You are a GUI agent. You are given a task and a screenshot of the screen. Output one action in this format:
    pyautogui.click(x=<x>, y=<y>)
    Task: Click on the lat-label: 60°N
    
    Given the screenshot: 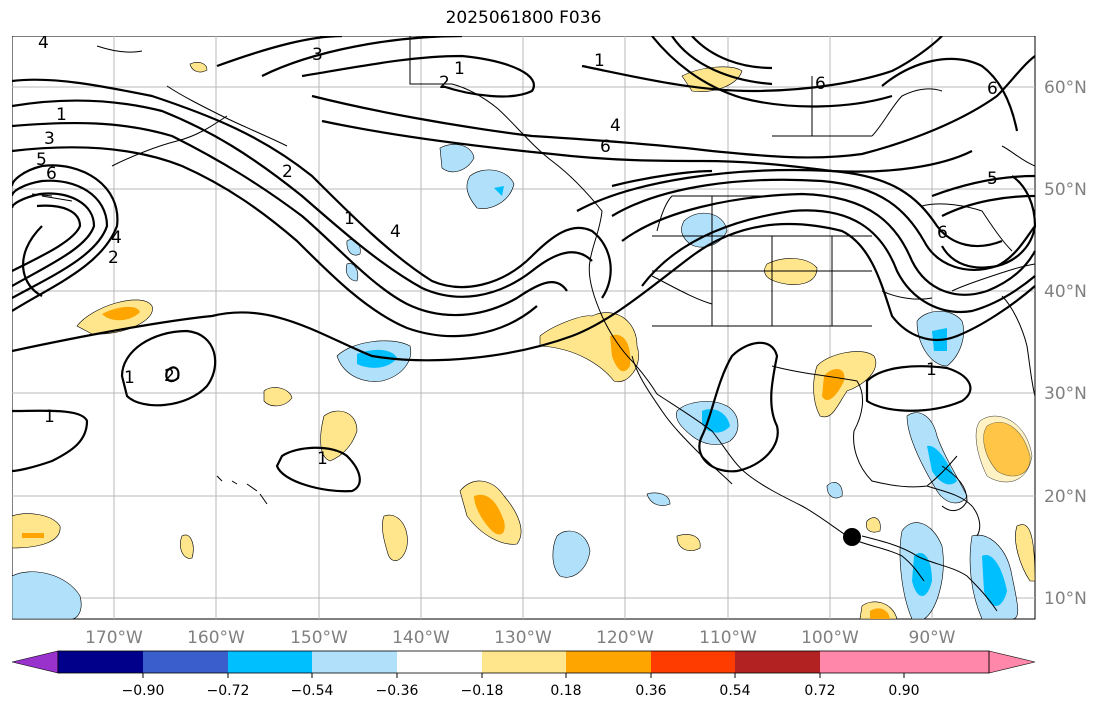 What is the action you would take?
    pyautogui.click(x=1065, y=88)
    